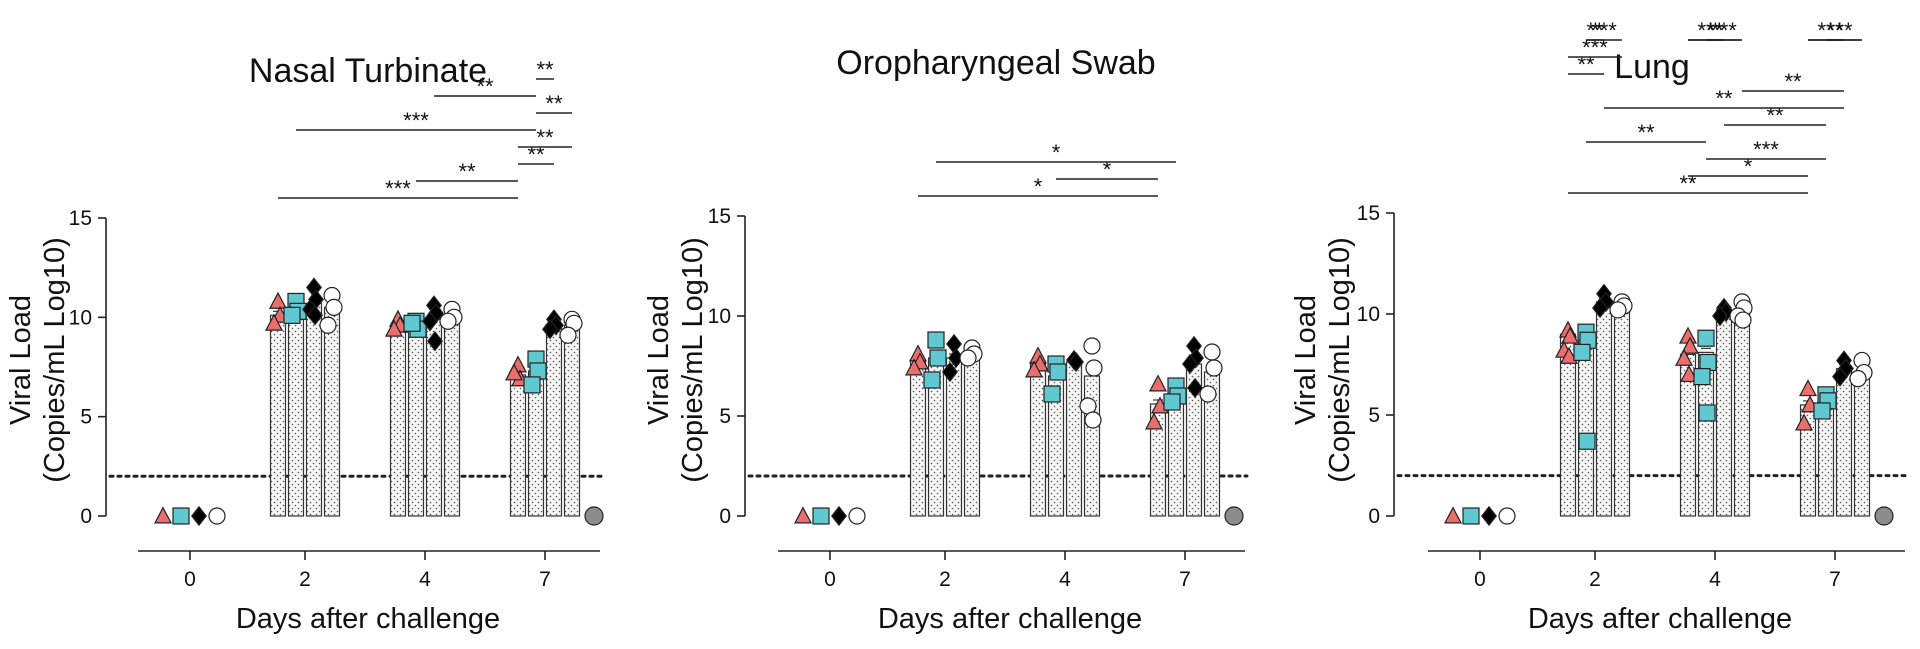 The image size is (1920, 649). Describe the element at coordinates (55, 360) in the screenshot. I see `y-axis-label-line2: (Copies/mL Log10)` at that location.